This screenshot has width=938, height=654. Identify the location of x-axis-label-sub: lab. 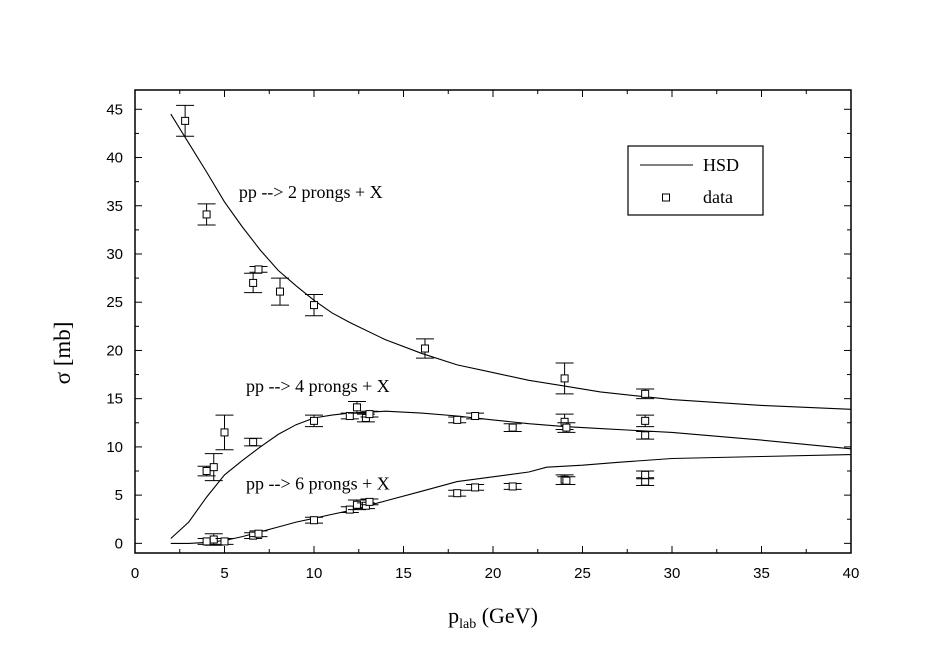
(467, 624).